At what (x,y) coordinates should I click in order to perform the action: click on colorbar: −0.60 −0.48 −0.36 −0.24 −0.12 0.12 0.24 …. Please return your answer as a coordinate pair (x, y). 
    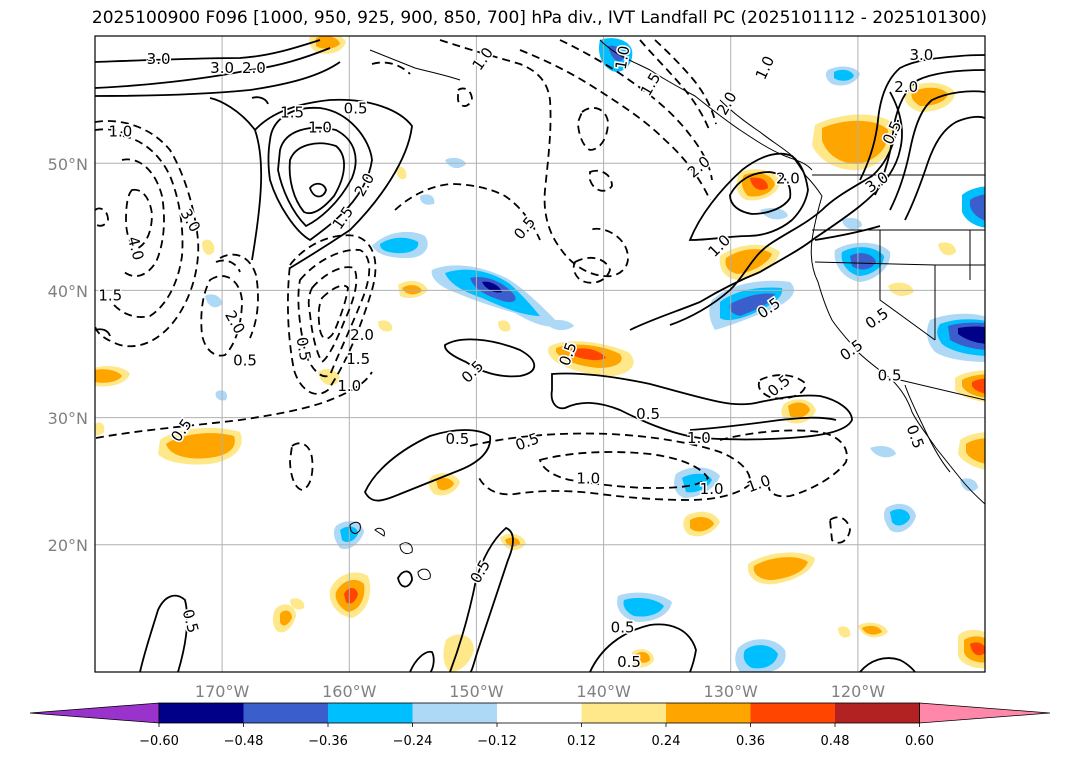
    Looking at the image, I should click on (540, 725).